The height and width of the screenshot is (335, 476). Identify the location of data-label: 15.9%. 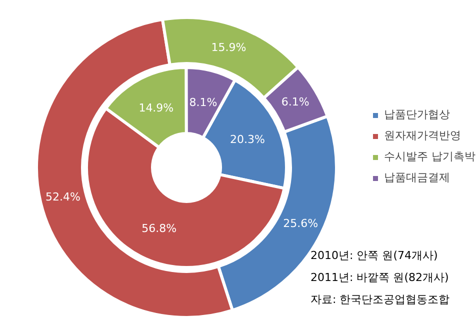
(228, 47).